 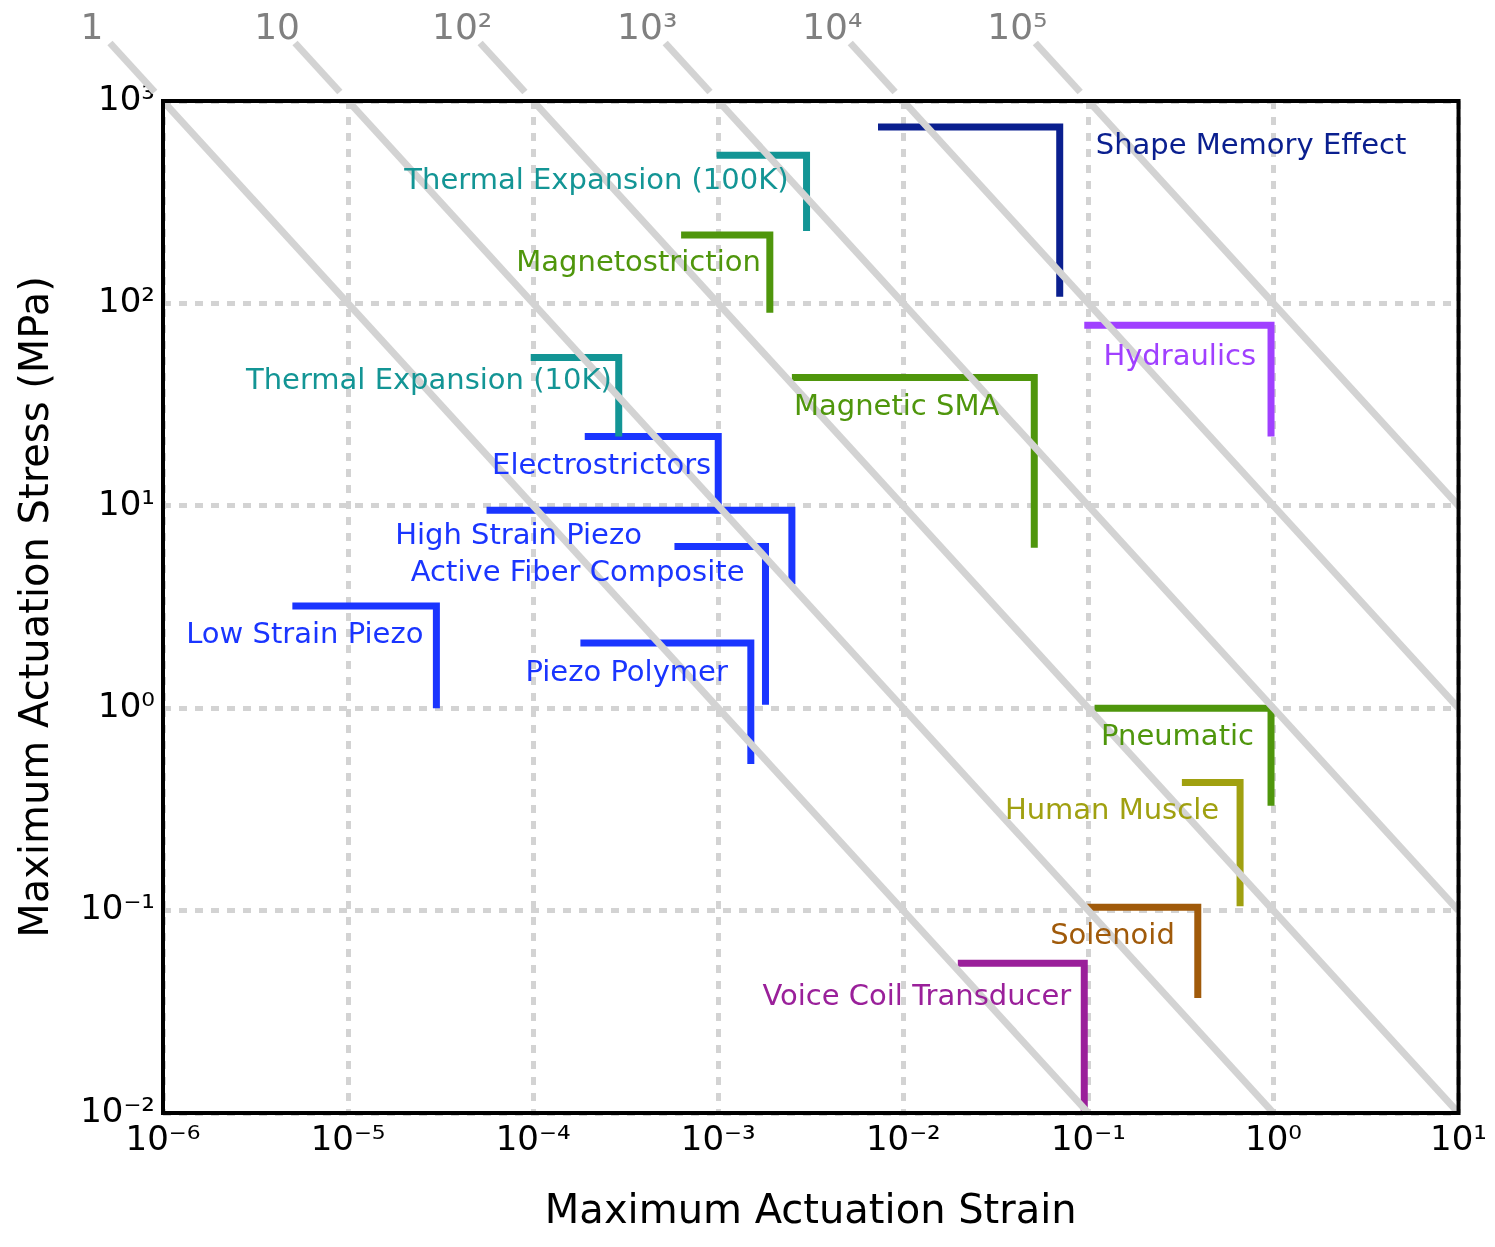 I want to click on y-tick-label: 10¹, so click(x=126, y=502).